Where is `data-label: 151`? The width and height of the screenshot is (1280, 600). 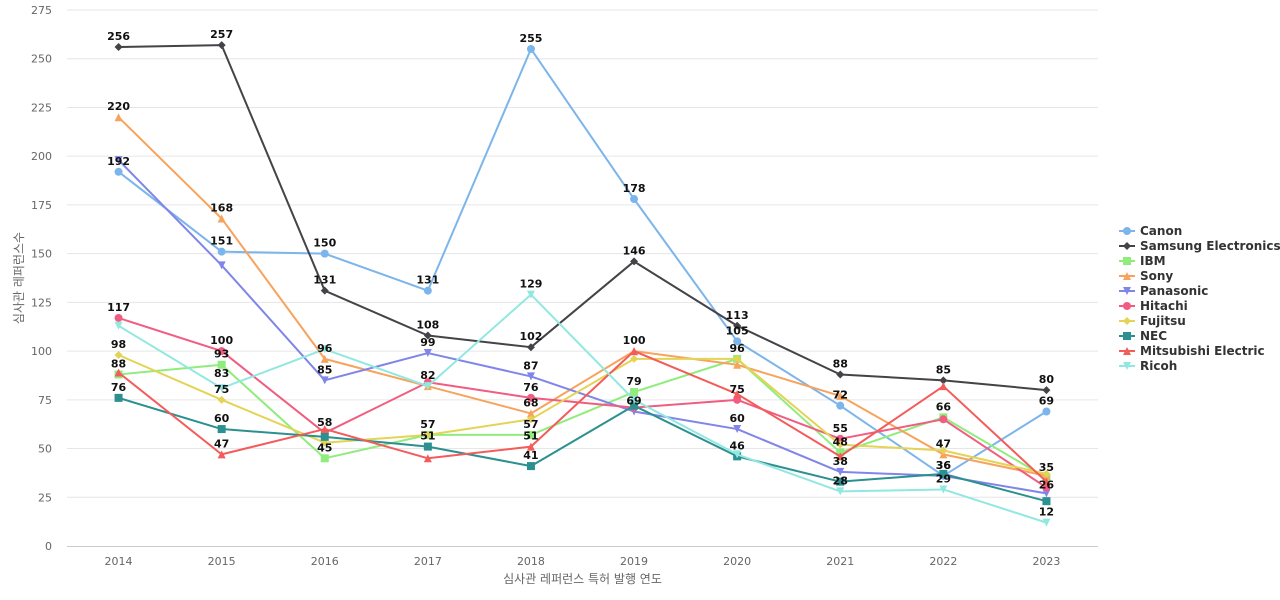 data-label: 151 is located at coordinates (221, 241).